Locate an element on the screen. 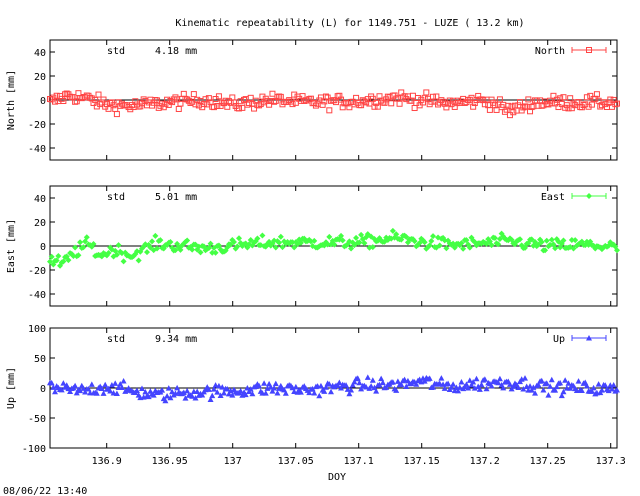  x-tick-label: 137.05 is located at coordinates (296, 461).